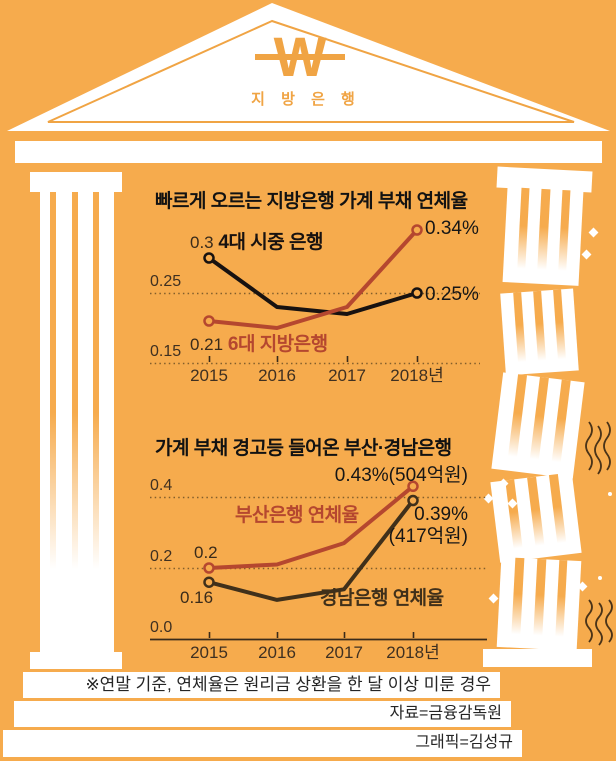  I want to click on chart-2-plot, so click(318, 560).